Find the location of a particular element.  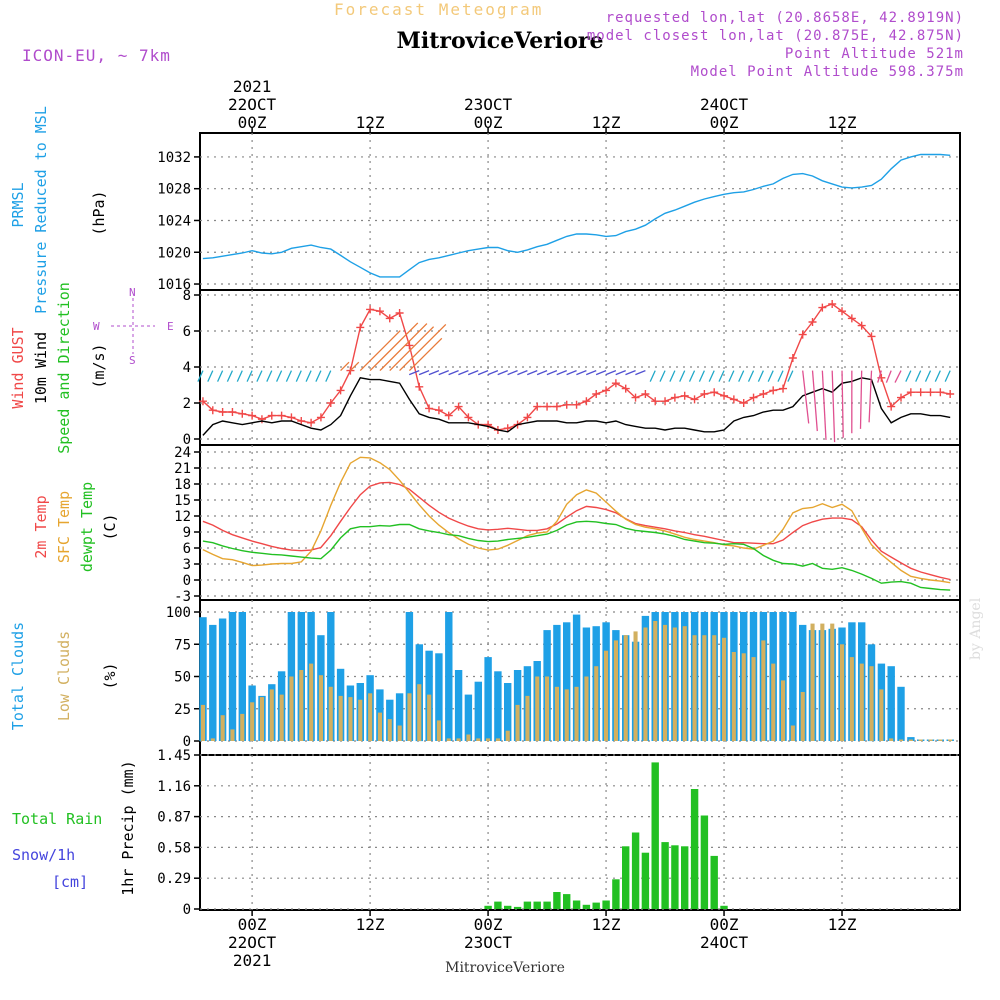

requested-coords: requested lon,lat (20.8658E, 42.8919N) is located at coordinates (784, 18).